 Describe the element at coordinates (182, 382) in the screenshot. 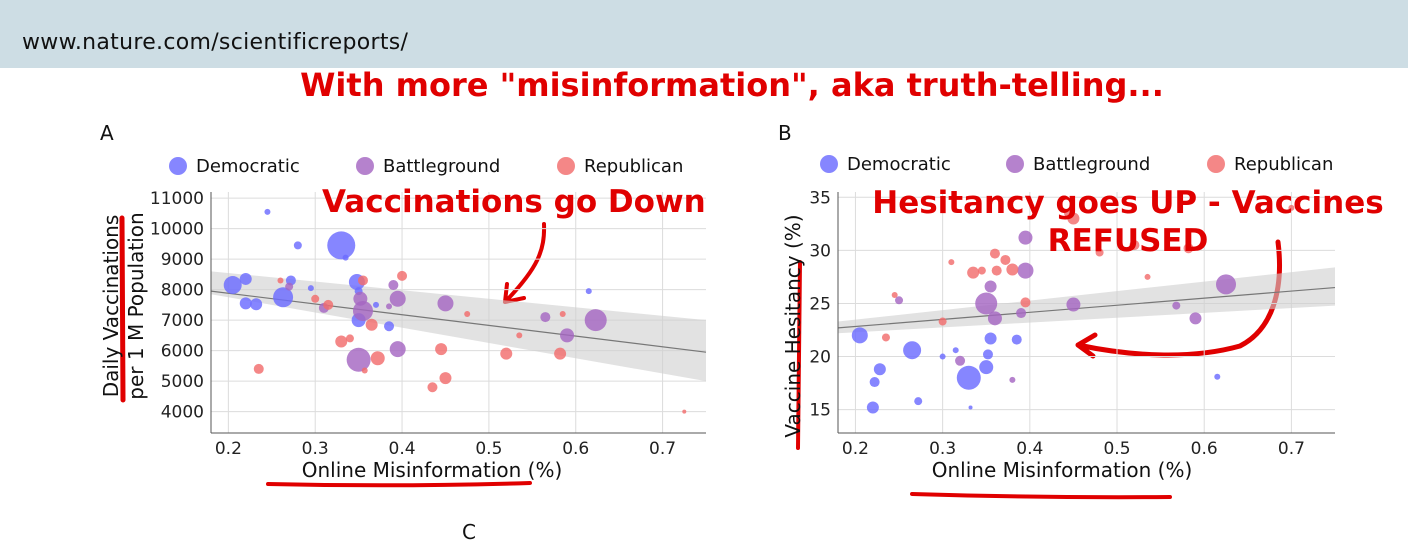

I see `y-tick-label-a: 5000` at that location.